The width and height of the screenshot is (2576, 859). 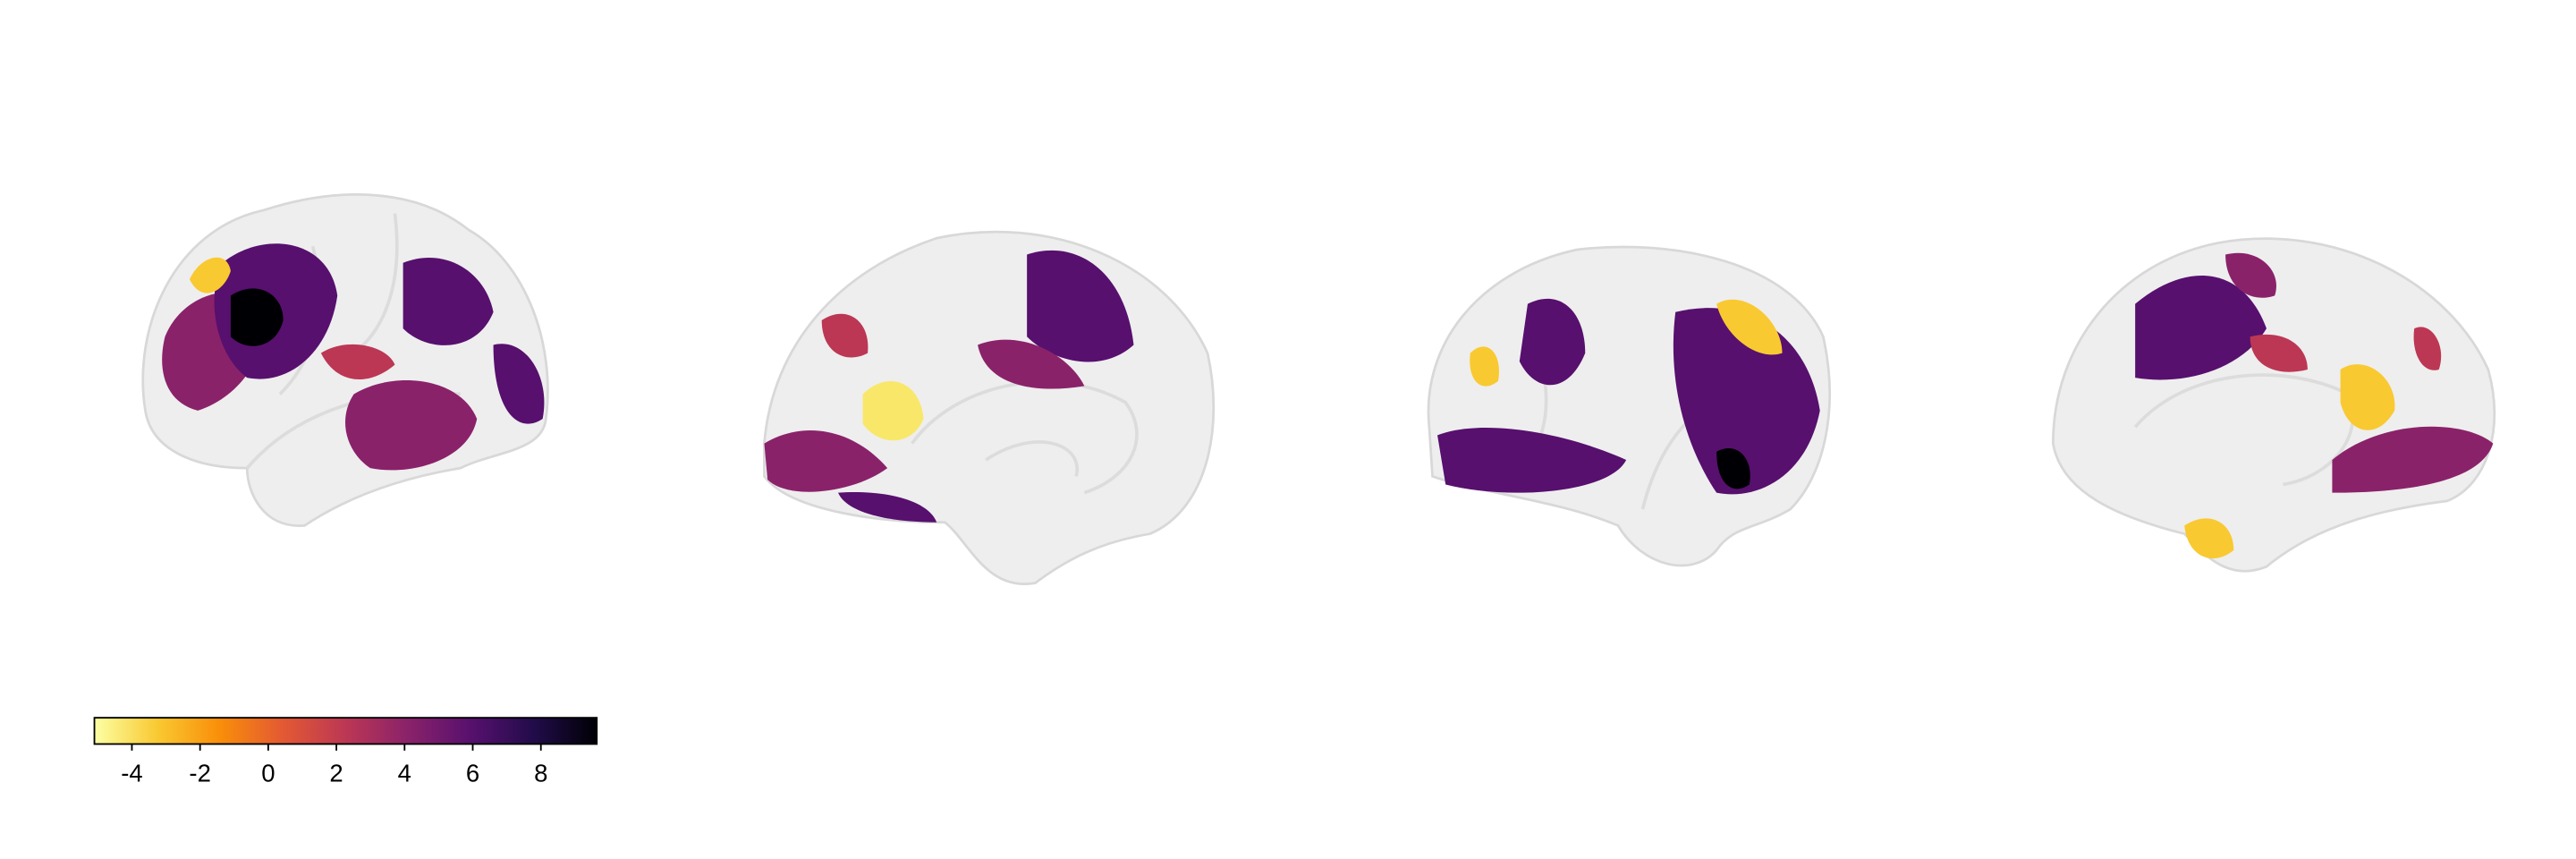 What do you see at coordinates (268, 773) in the screenshot?
I see `tick-label: 0` at bounding box center [268, 773].